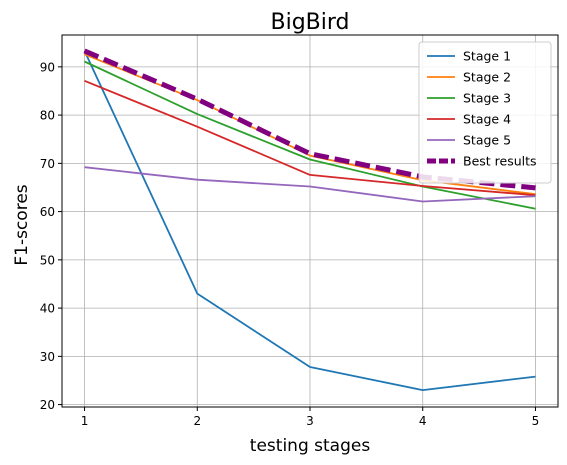 Image resolution: width=567 pixels, height=465 pixels. Describe the element at coordinates (487, 140) in the screenshot. I see `legend-label-5: Stage 5` at that location.